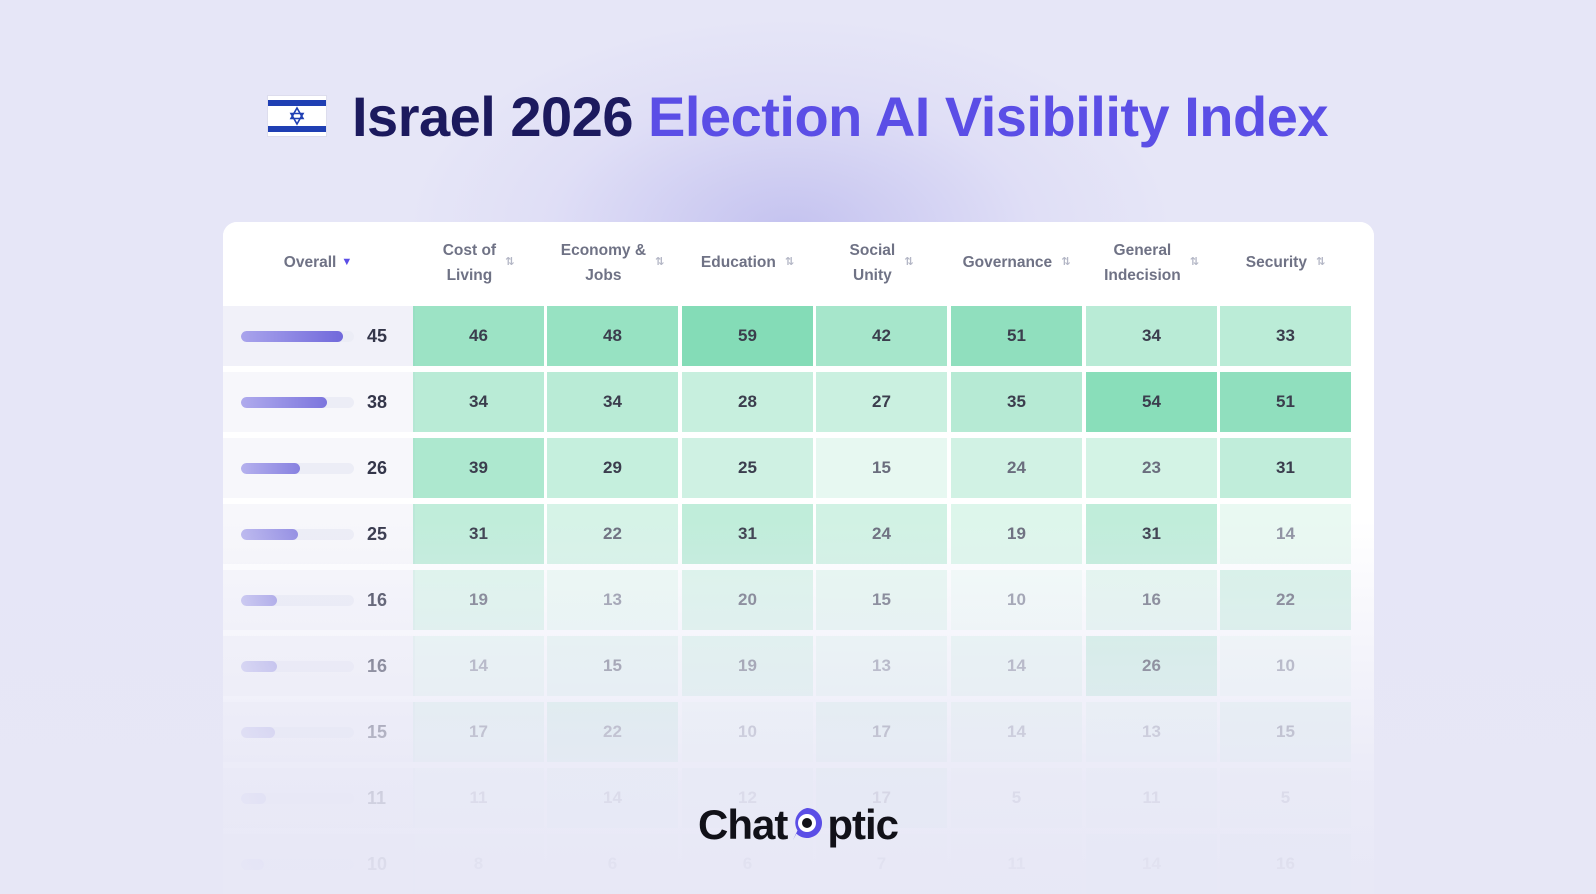 The width and height of the screenshot is (1596, 894). What do you see at coordinates (1142, 263) in the screenshot?
I see `column-header-label: General Indecision` at bounding box center [1142, 263].